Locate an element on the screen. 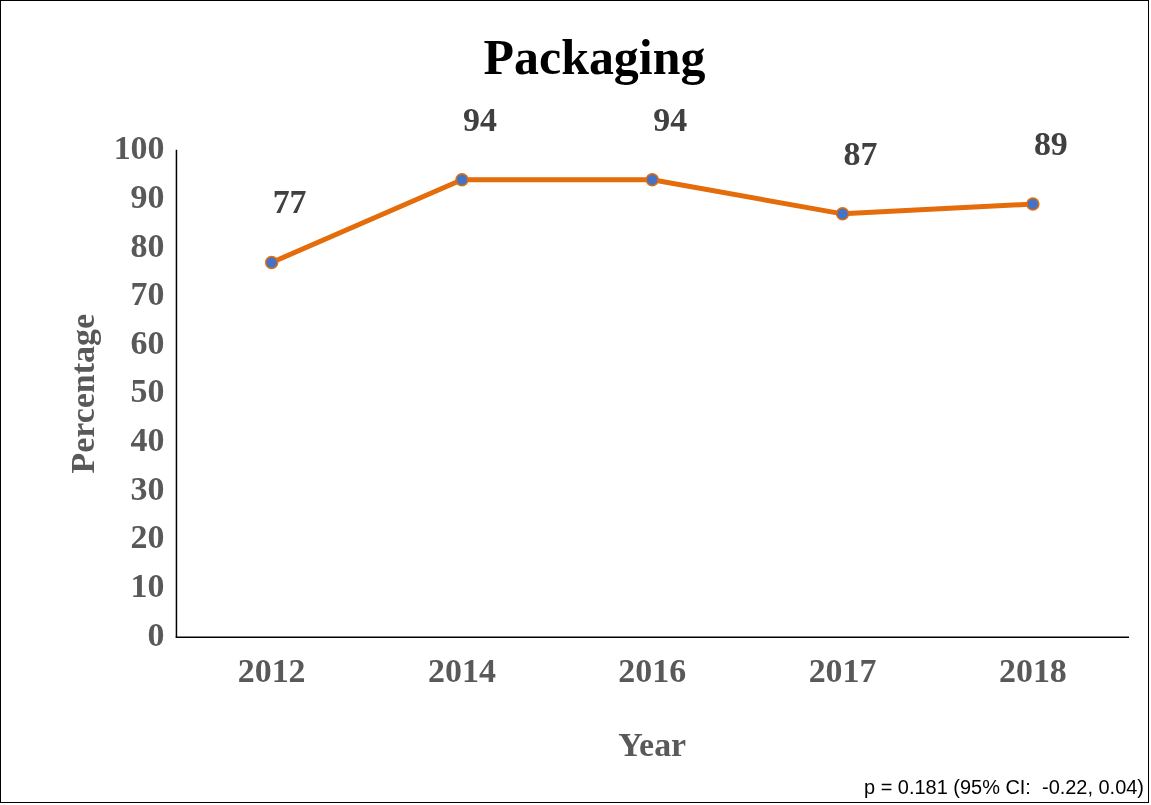 This screenshot has width=1151, height=805. y-tick-label: 10 is located at coordinates (147, 585).